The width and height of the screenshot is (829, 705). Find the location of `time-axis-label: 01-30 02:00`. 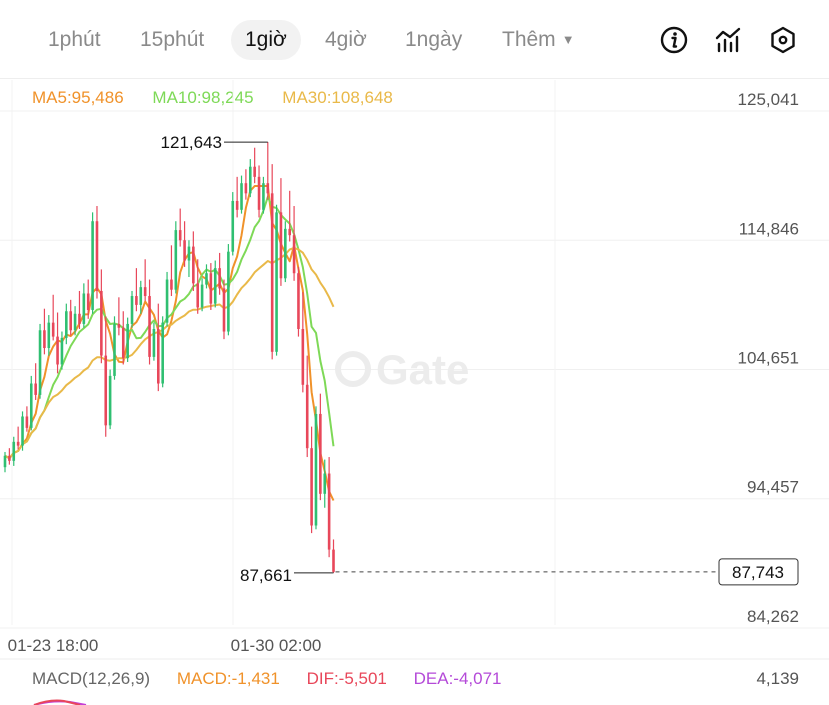

time-axis-label: 01-30 02:00 is located at coordinates (276, 645).